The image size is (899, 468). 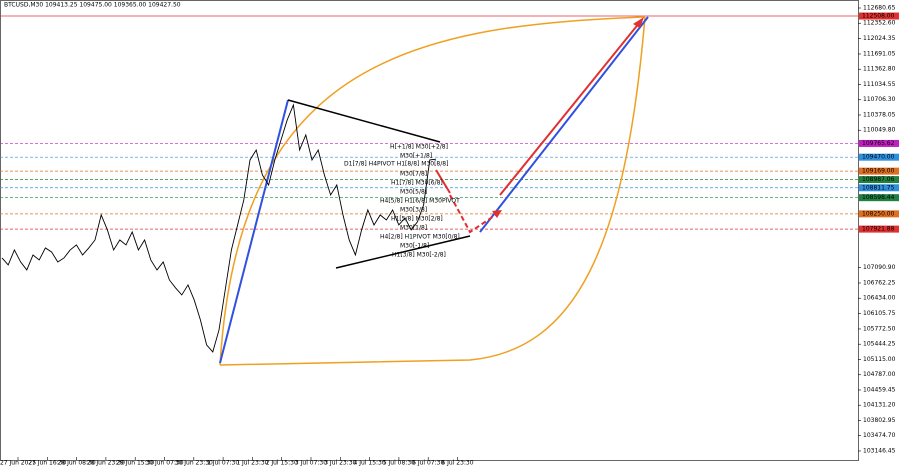 What do you see at coordinates (282, 463) in the screenshot?
I see `x-tick-label: 2 Jul 15:30` at bounding box center [282, 463].